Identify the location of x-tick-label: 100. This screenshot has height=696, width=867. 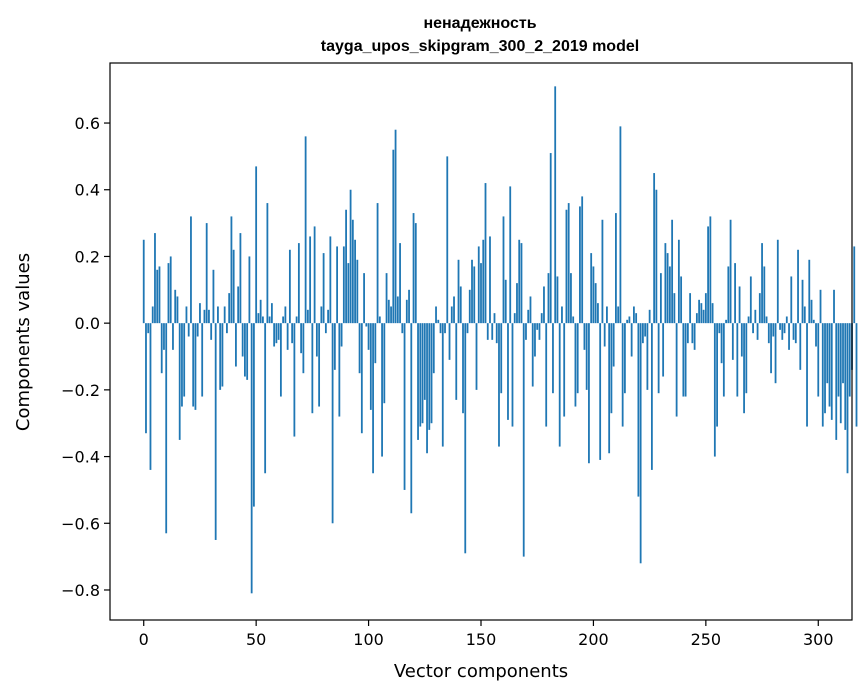
(368, 639).